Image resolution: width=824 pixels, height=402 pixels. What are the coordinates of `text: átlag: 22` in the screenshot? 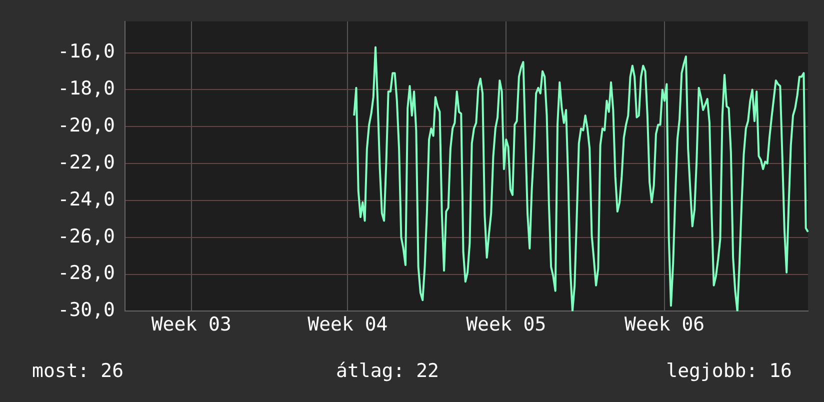 It's located at (387, 371).